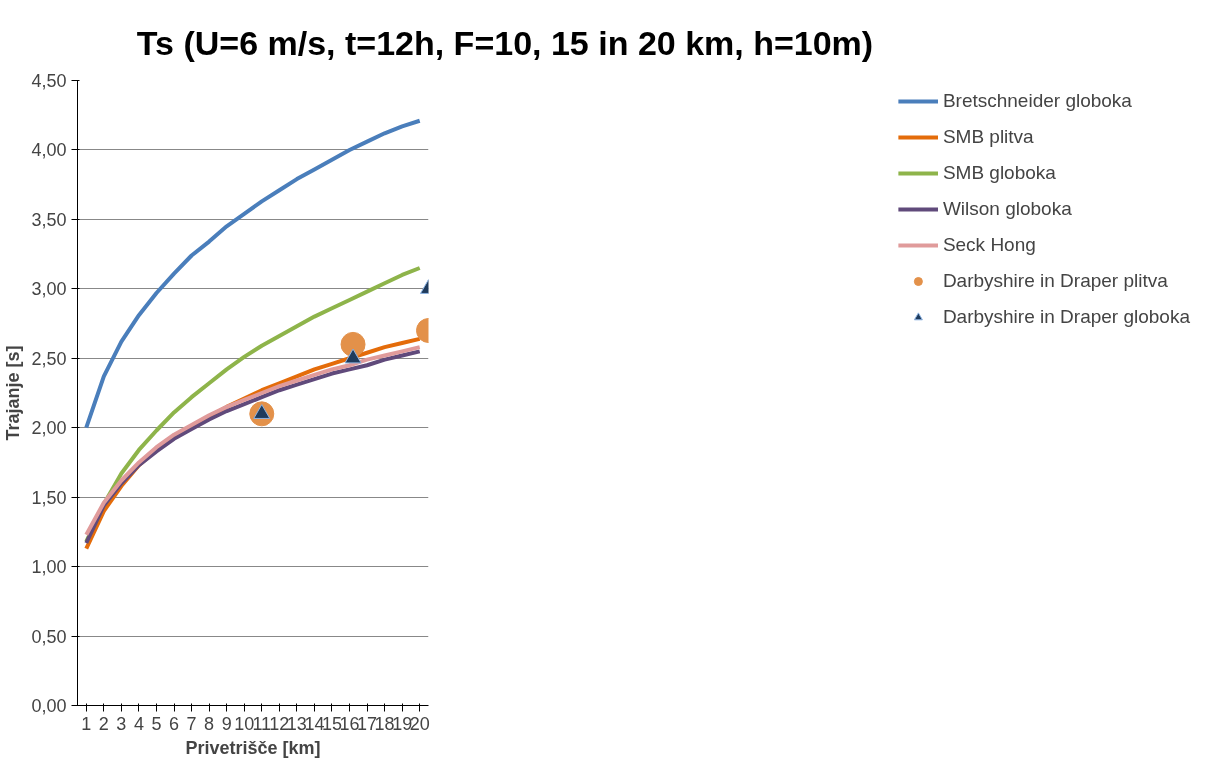 This screenshot has width=1205, height=760. Describe the element at coordinates (156, 723) in the screenshot. I see `x-tick-label: 5` at that location.